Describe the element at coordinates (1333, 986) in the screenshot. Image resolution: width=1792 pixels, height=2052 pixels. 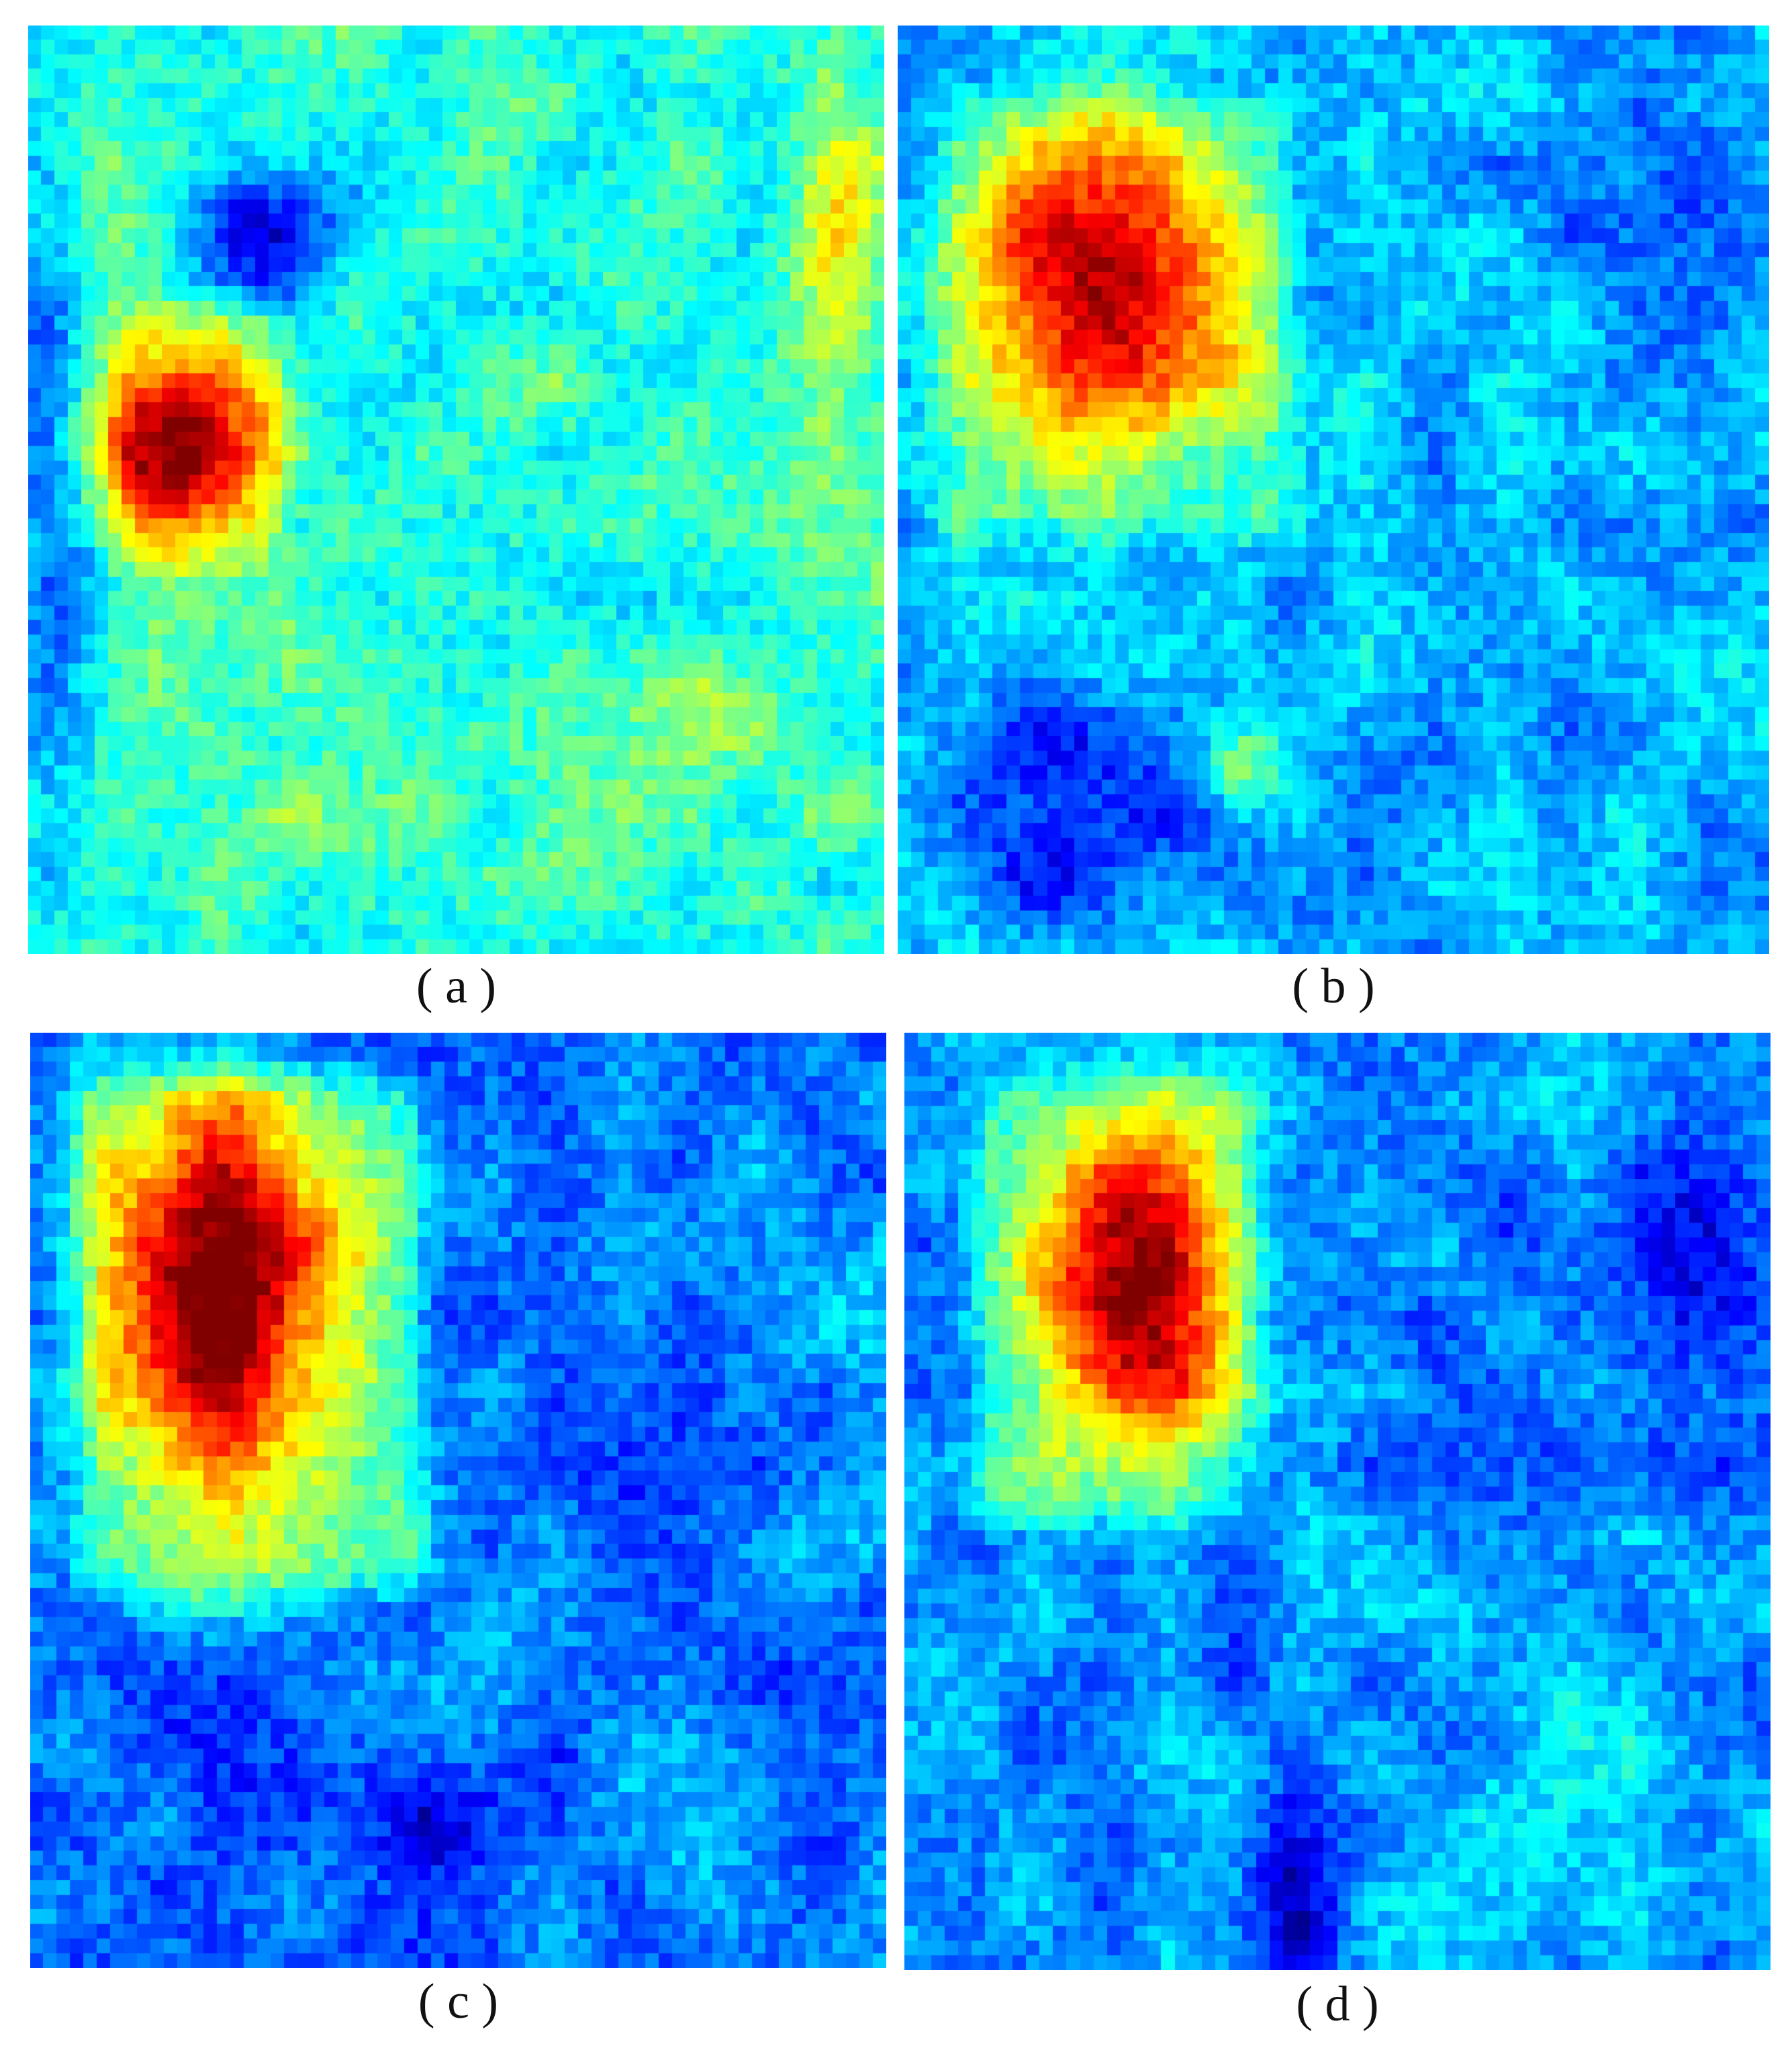
I see `caption-b: ( b )` at that location.